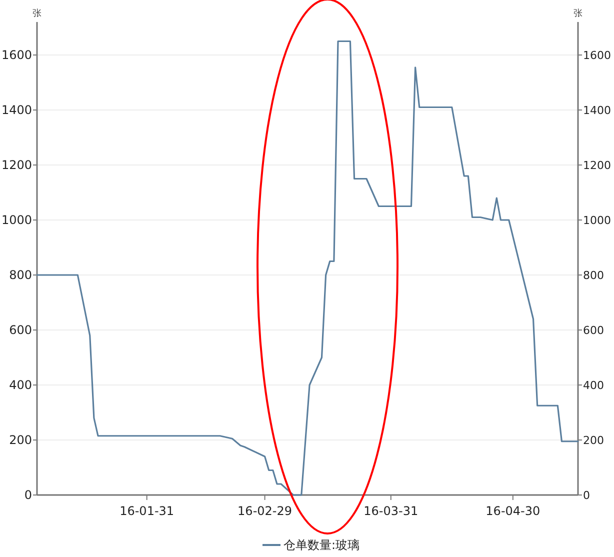  I want to click on y-tick-label: 200, so click(20, 440).